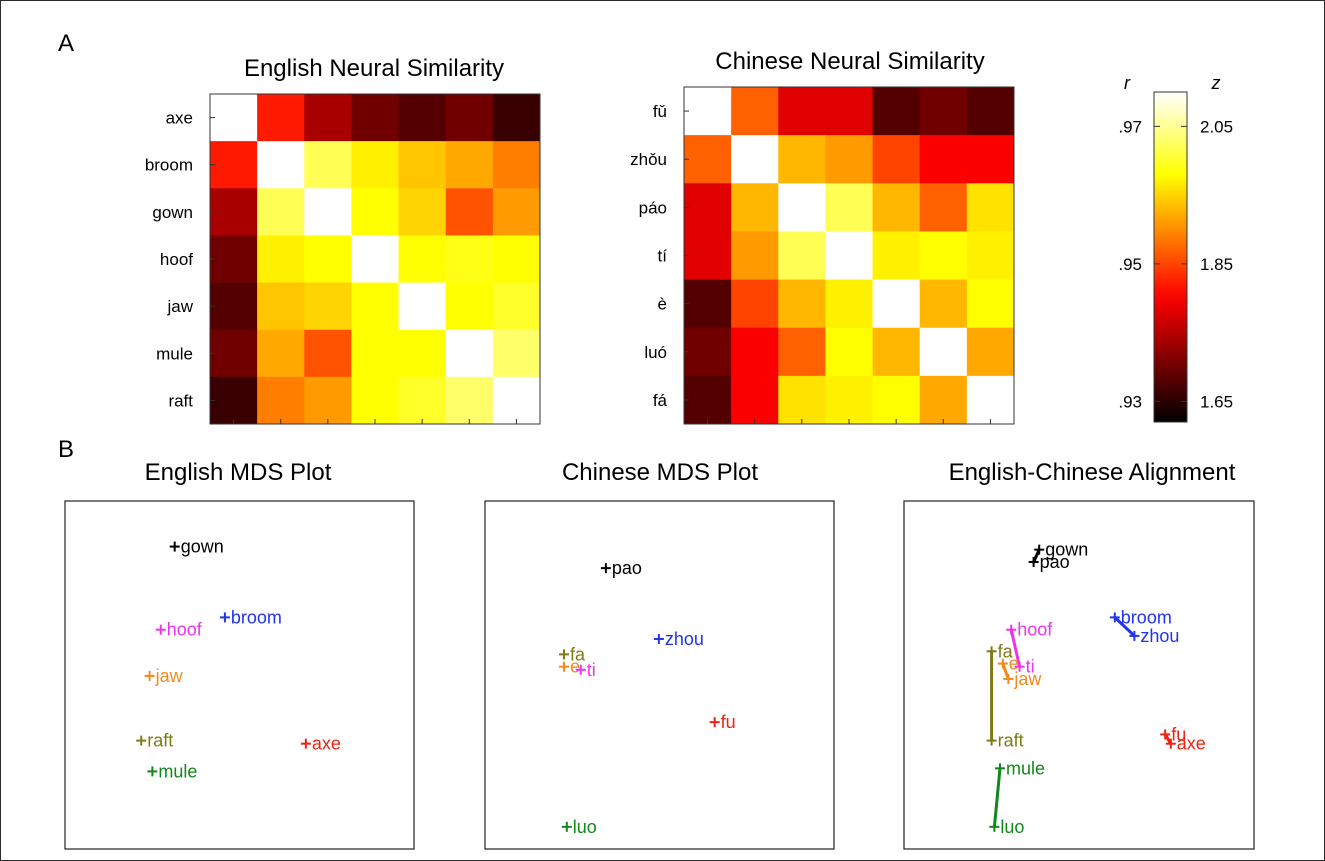 The height and width of the screenshot is (861, 1325). Describe the element at coordinates (174, 353) in the screenshot. I see `english-heatmap-row-label: mule` at that location.